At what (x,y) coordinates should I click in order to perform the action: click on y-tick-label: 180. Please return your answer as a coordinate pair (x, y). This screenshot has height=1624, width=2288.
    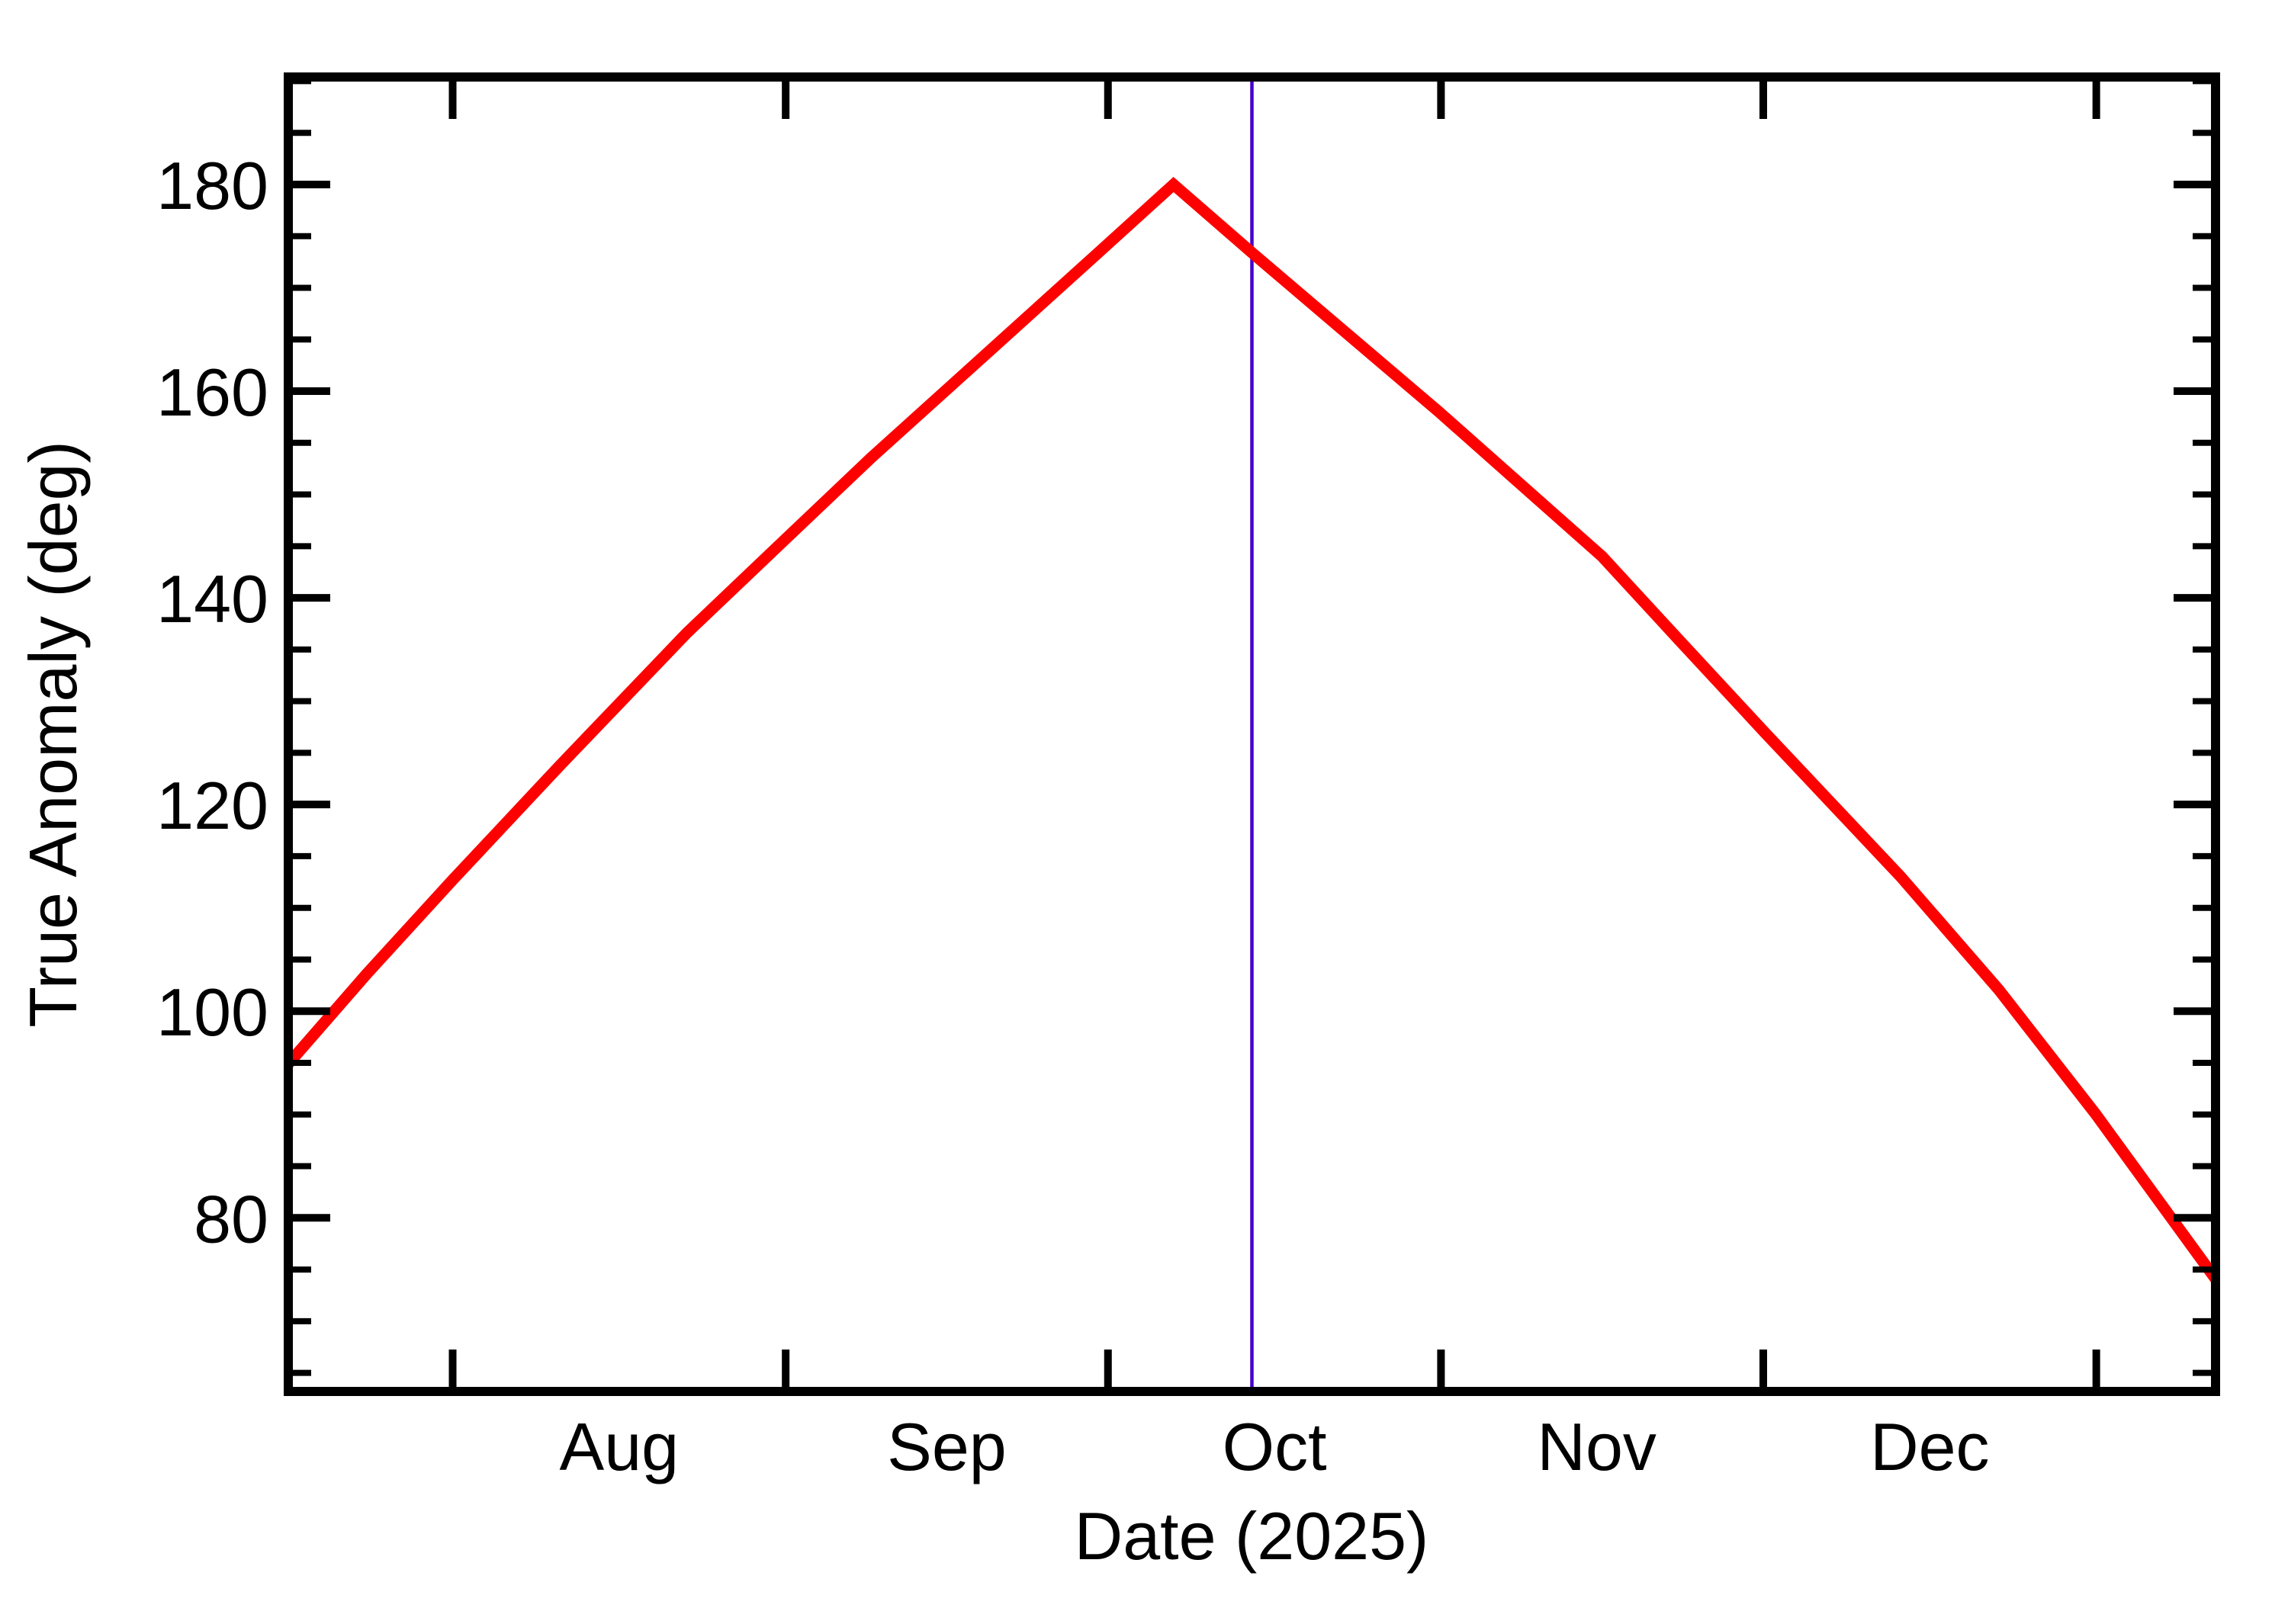
    Looking at the image, I should click on (212, 185).